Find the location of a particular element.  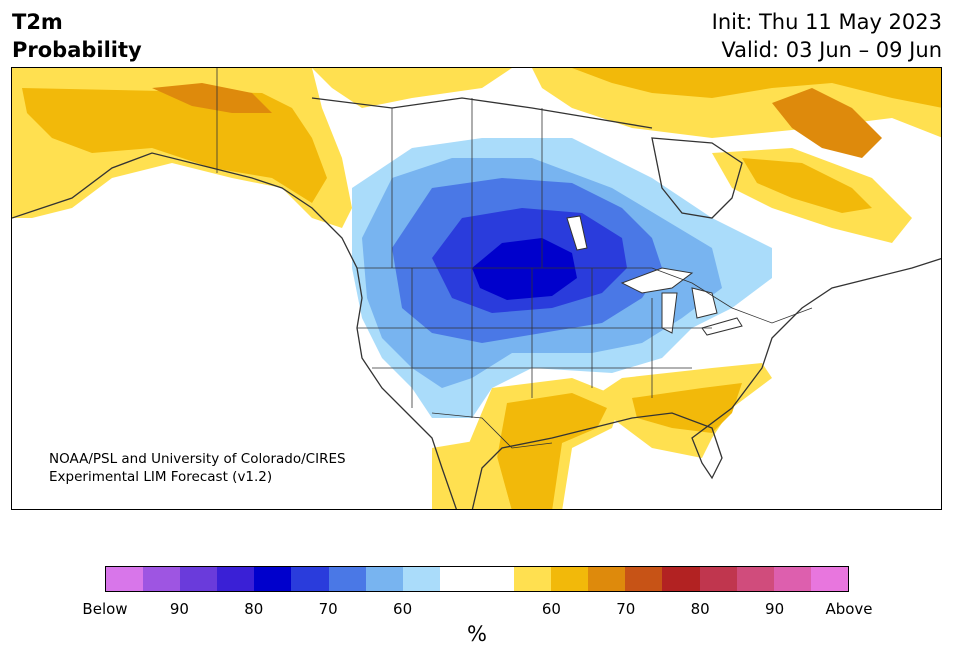

mexico-us-border is located at coordinates (492, 430).